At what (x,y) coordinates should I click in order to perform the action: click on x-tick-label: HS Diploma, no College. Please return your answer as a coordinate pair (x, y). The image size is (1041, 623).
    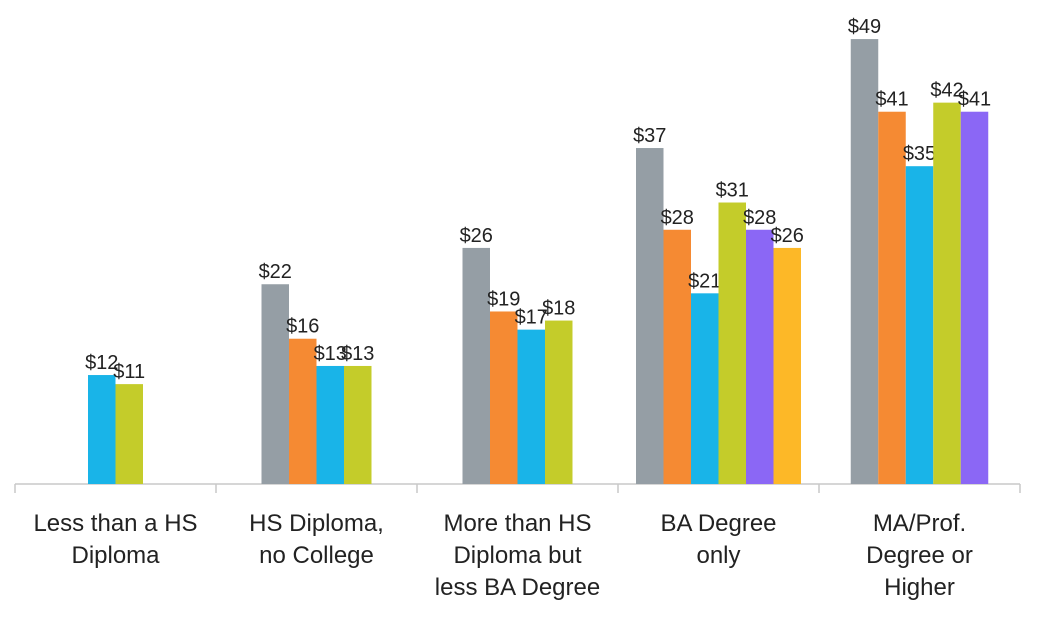
    Looking at the image, I should click on (316, 539).